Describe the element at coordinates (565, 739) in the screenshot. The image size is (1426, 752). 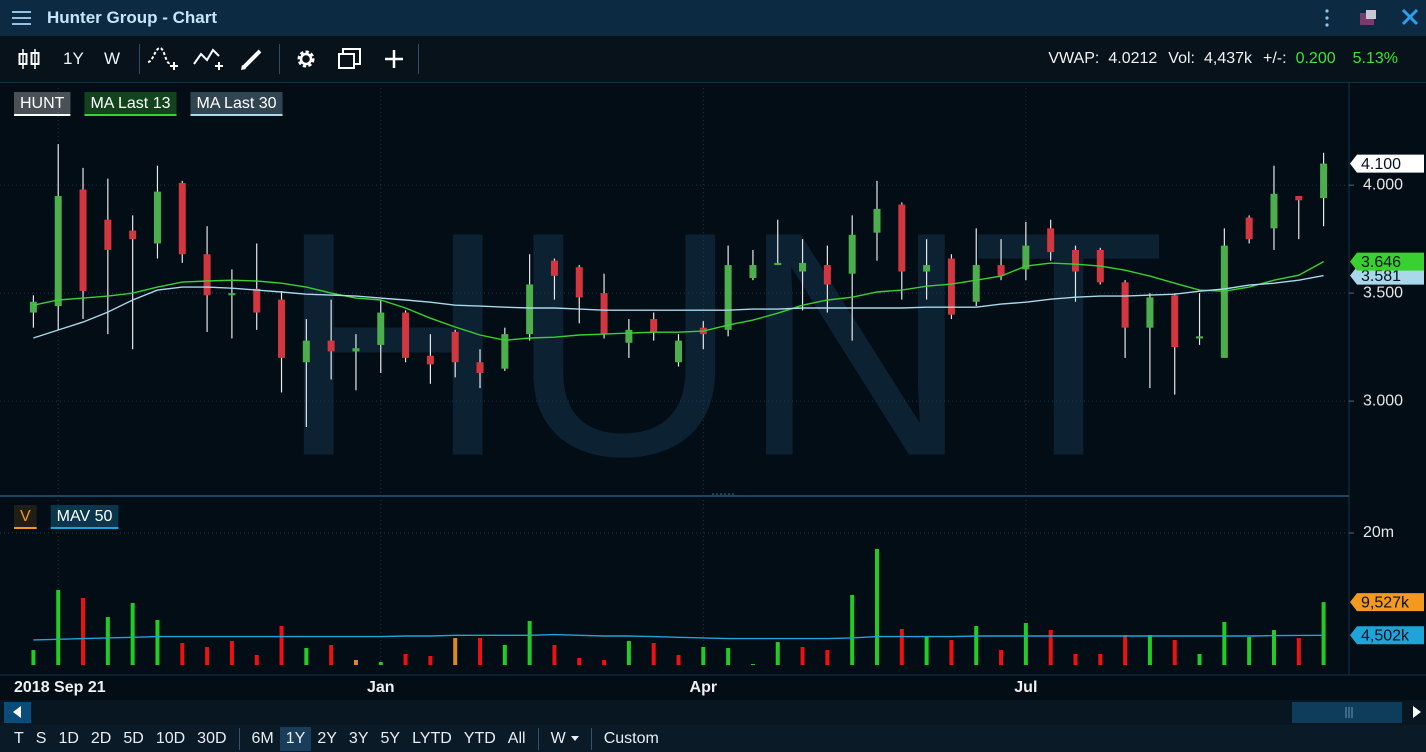
I see `range-button: W` at that location.